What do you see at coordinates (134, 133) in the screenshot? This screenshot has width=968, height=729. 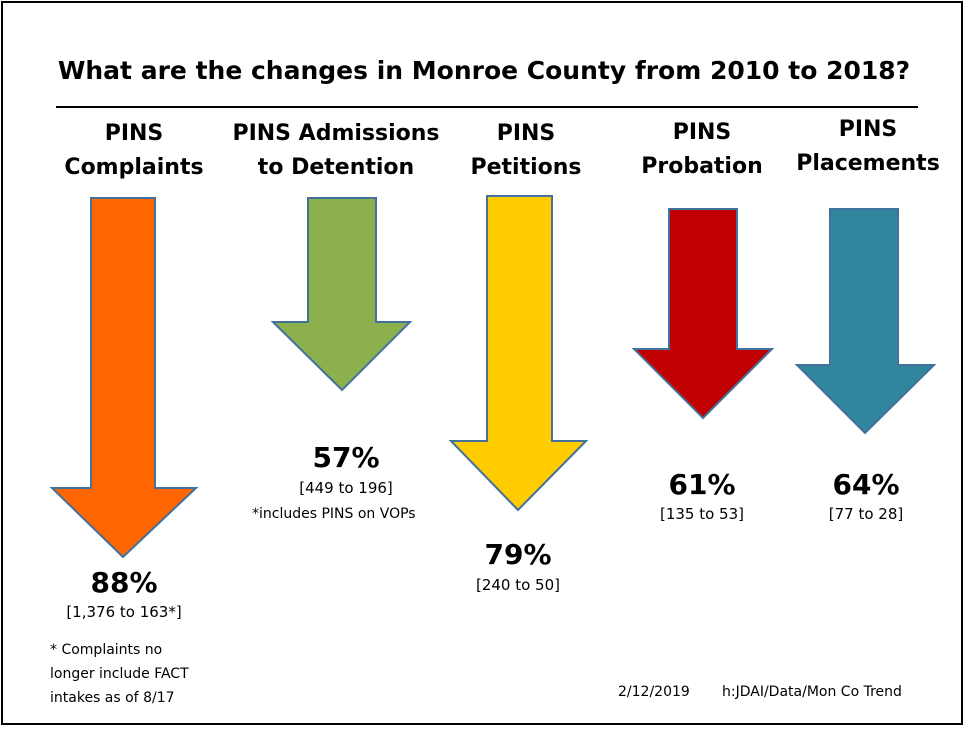 I see `heading-complaints-line1: PINS` at bounding box center [134, 133].